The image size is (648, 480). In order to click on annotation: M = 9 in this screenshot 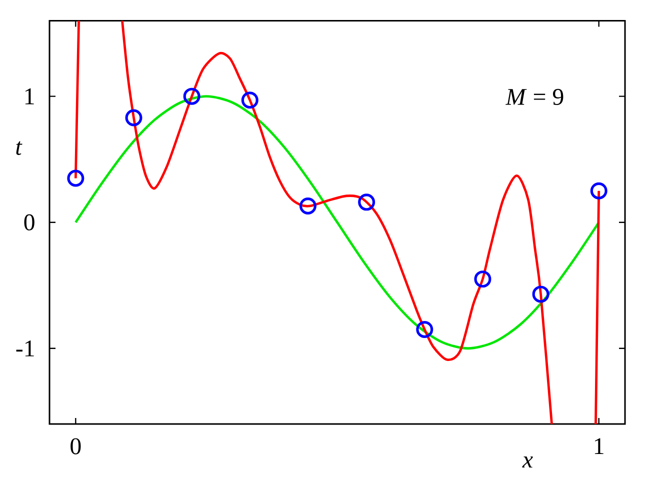, I will do `click(535, 96)`.